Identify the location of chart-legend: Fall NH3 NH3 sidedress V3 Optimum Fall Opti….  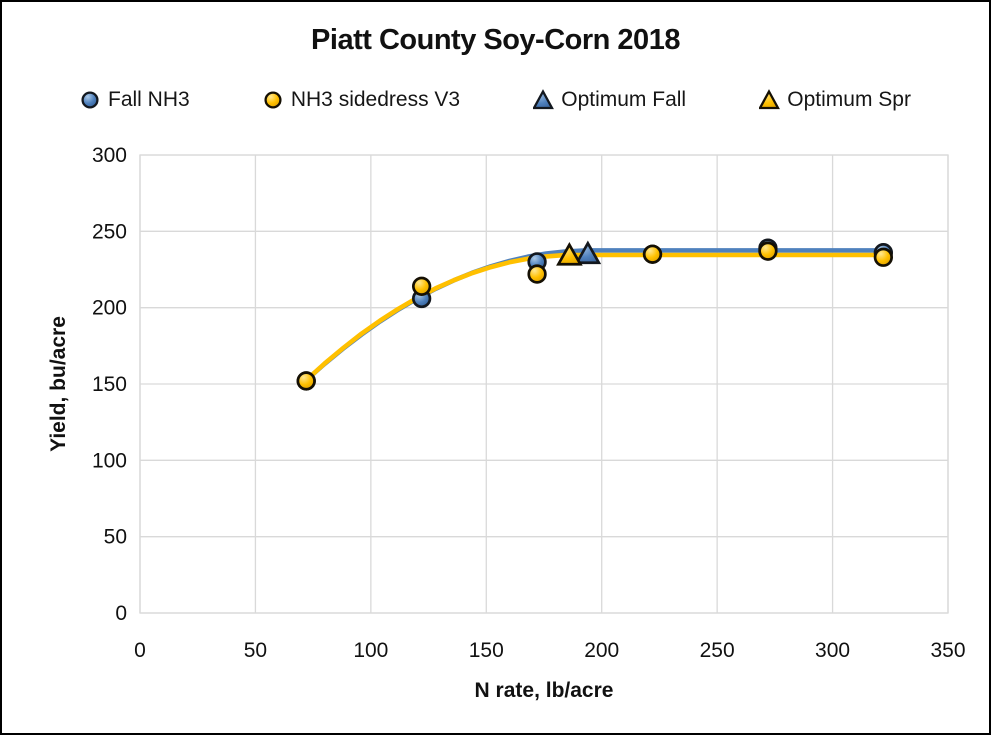
(495, 100).